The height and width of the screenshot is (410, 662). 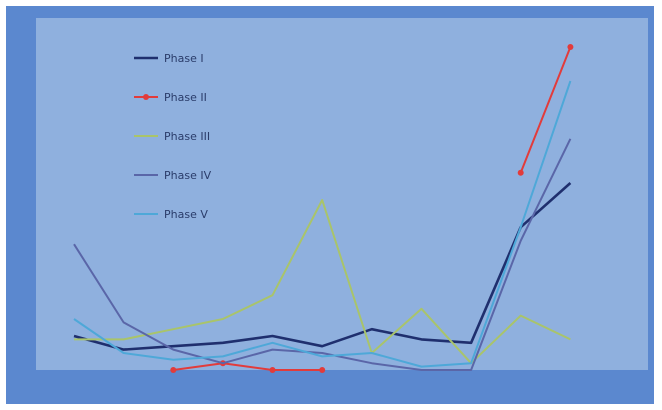 I want to click on legend-entry: Phase V, so click(x=171, y=214).